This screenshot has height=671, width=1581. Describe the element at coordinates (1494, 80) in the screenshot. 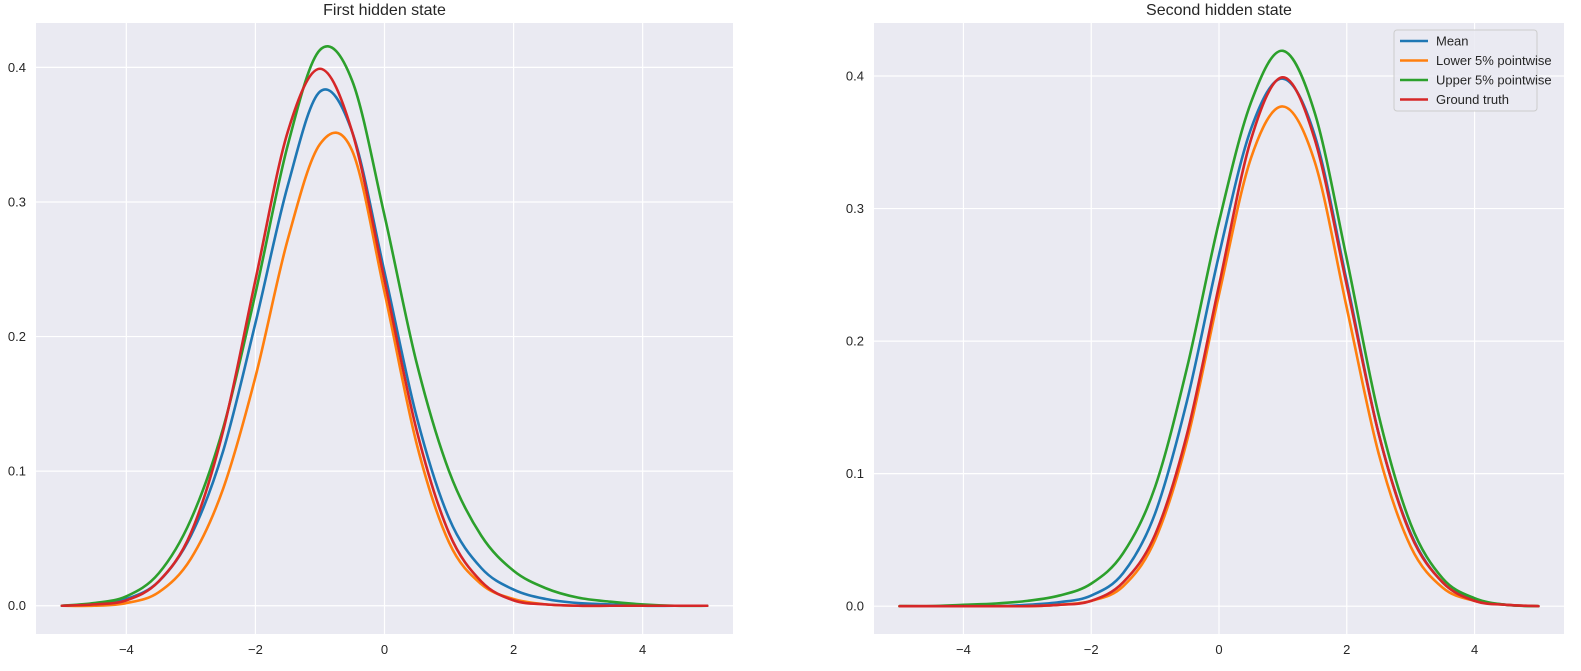

I see `legend-label-upper-5-pointwise: Upper 5% pointwise` at that location.